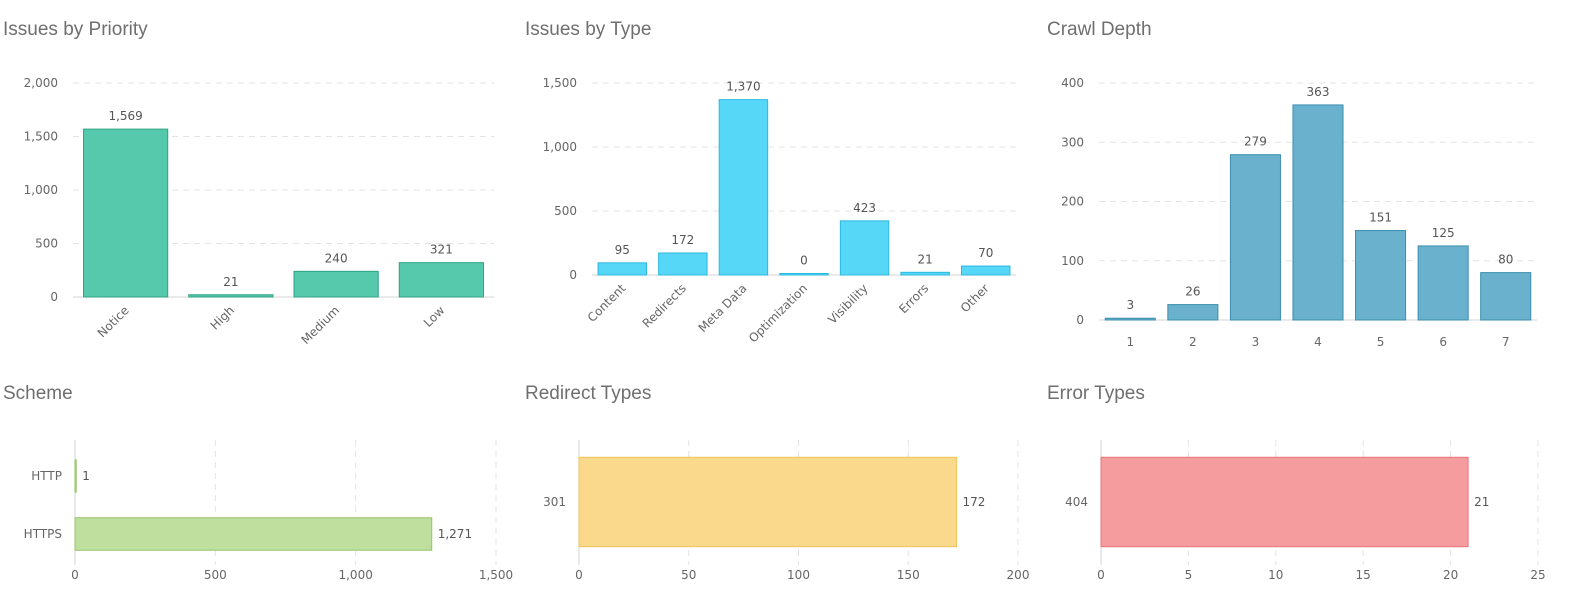  I want to click on data-label: 151, so click(1380, 218).